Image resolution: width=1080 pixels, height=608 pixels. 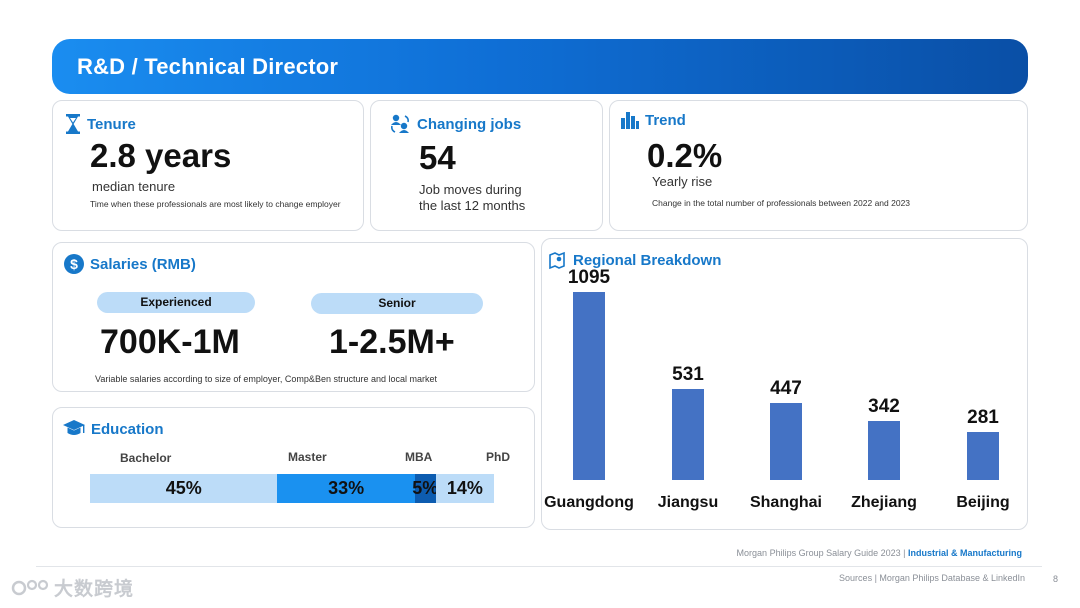 I want to click on changing-jobs-caption-line1: Job moves during, so click(x=470, y=189).